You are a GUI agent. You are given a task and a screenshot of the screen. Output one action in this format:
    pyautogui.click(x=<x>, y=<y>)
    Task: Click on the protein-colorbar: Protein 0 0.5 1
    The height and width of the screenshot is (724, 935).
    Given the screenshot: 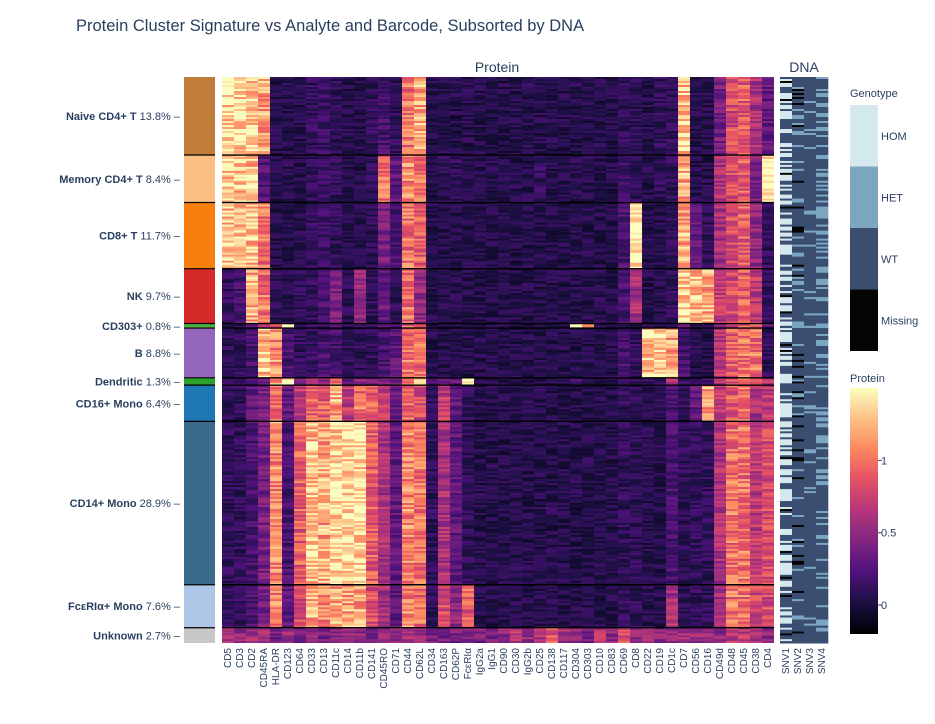 What is the action you would take?
    pyautogui.click(x=873, y=503)
    